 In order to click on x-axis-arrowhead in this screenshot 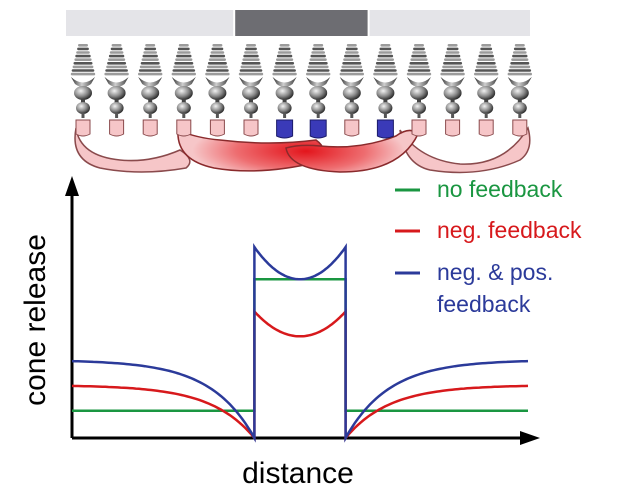, I will do `click(530, 438)`.